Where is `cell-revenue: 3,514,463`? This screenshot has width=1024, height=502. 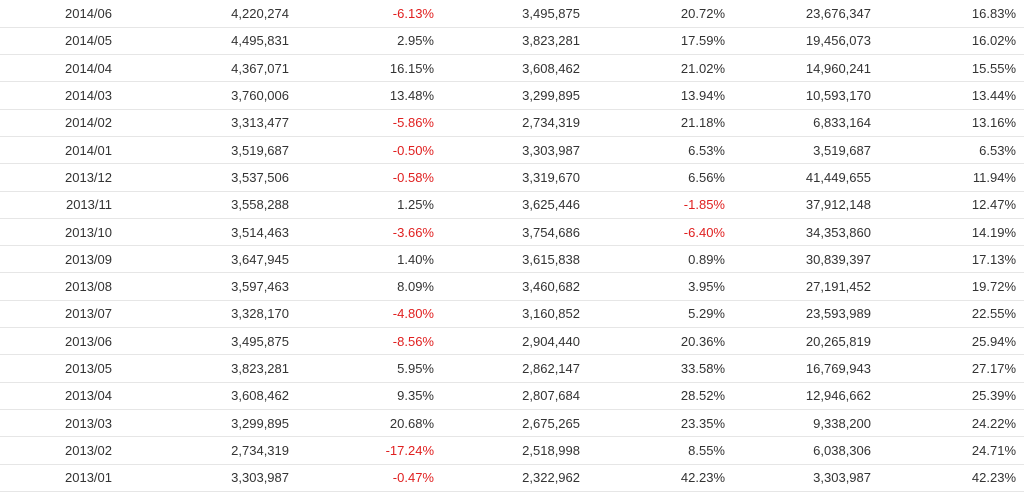
cell-revenue: 3,514,463 is located at coordinates (200, 232).